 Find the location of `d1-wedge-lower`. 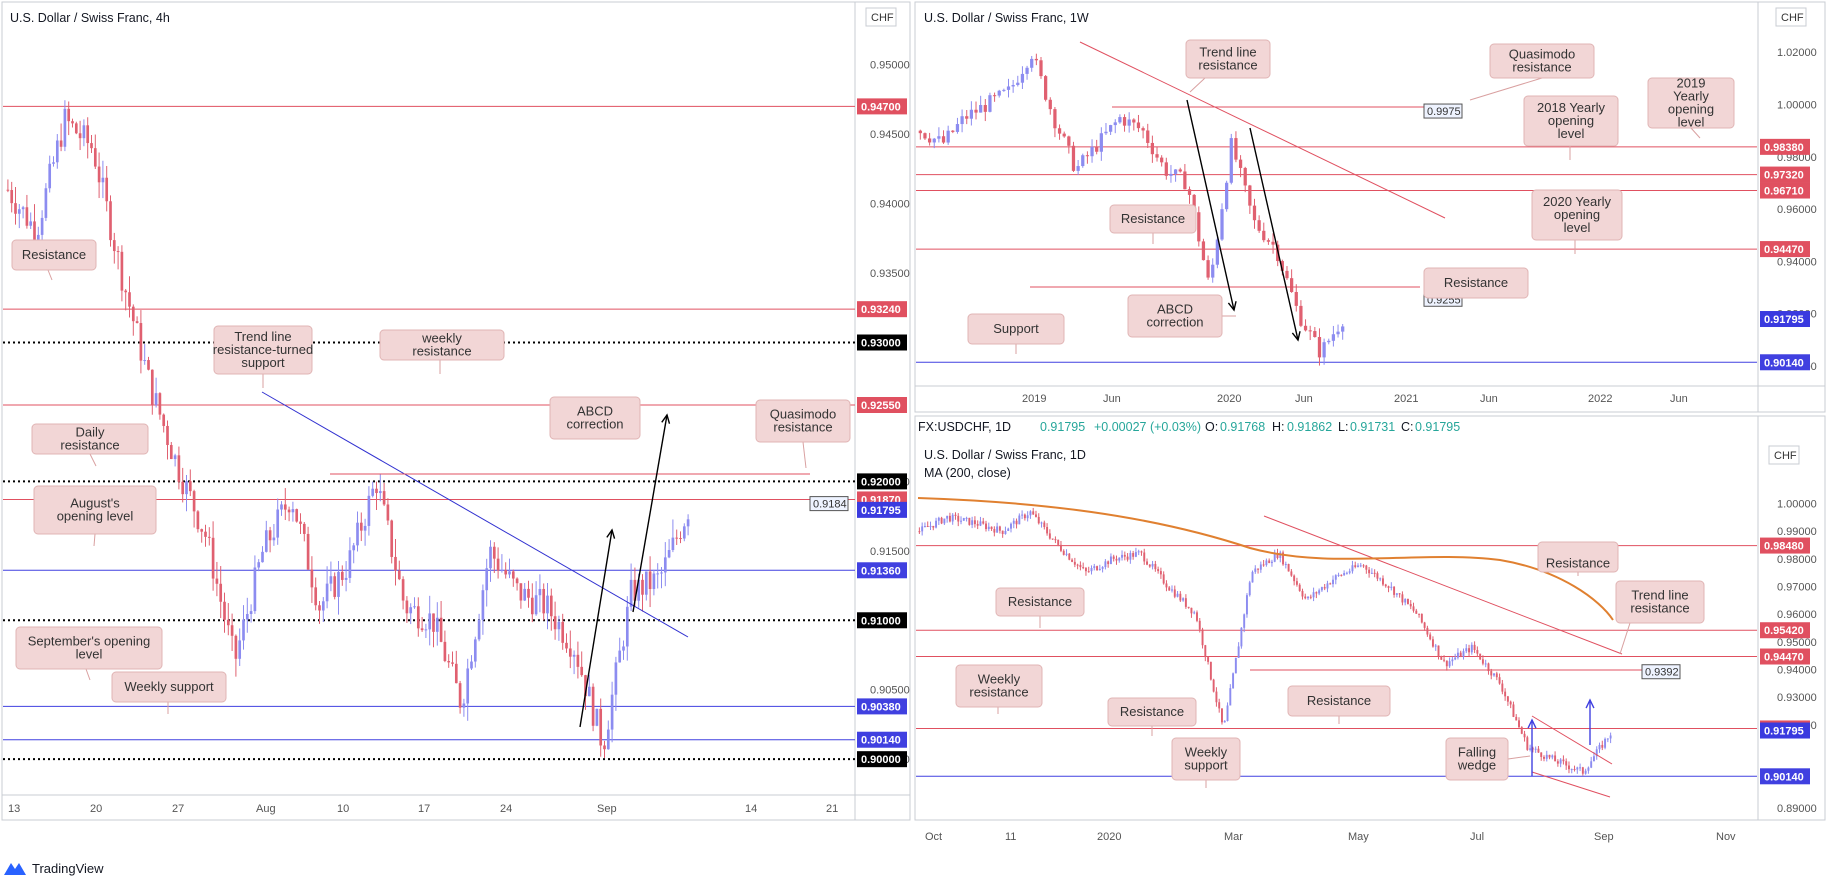

d1-wedge-lower is located at coordinates (1571, 784).